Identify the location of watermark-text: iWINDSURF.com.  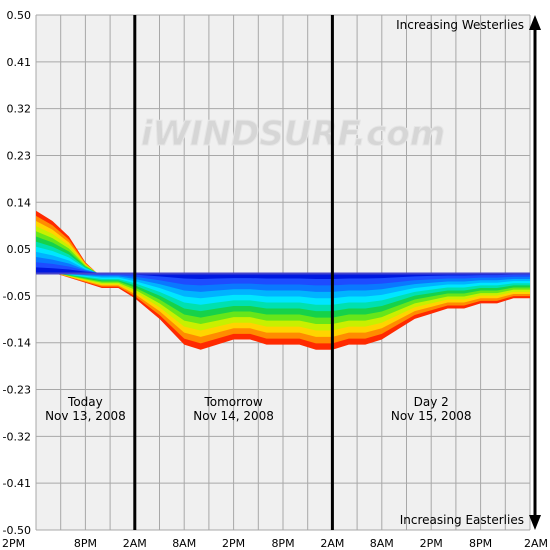
(293, 134).